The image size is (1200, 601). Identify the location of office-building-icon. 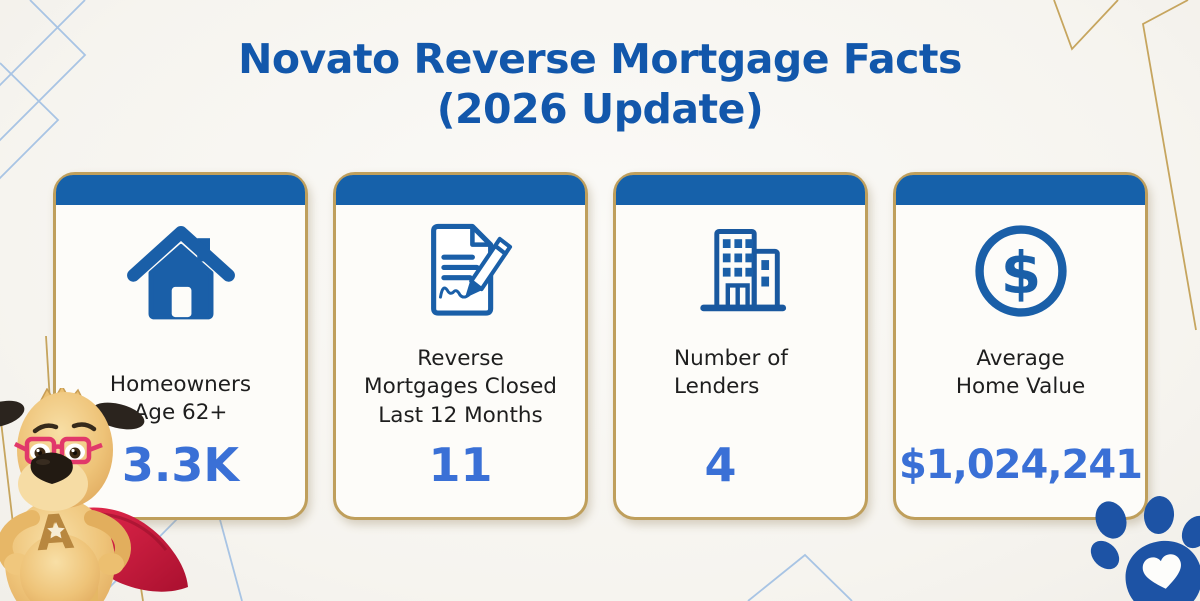
(740, 270).